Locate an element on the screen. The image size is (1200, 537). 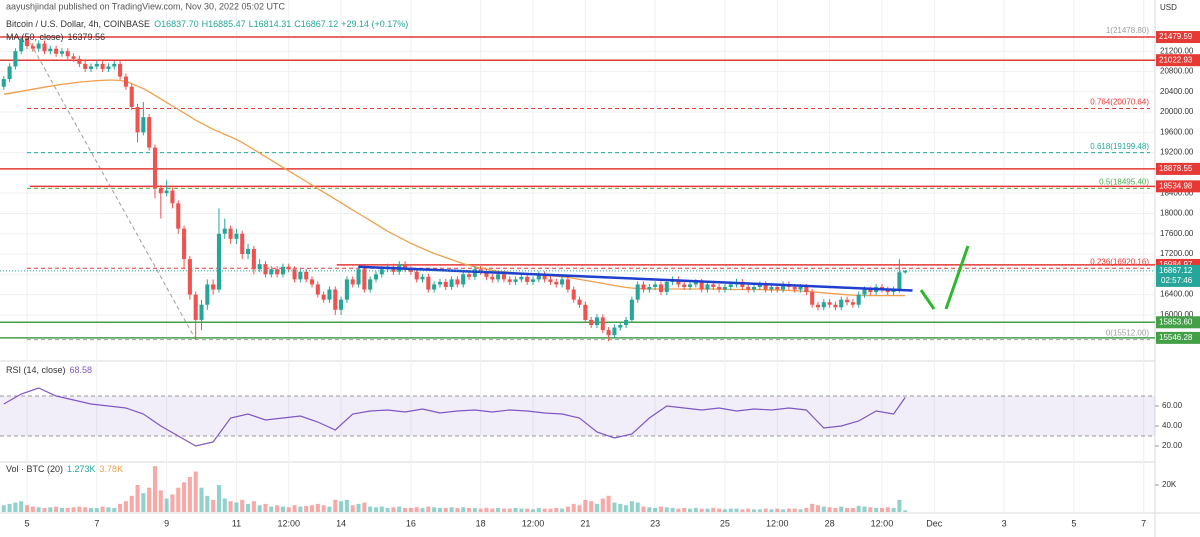
y-tick-label: 17200.00 is located at coordinates (1177, 253).